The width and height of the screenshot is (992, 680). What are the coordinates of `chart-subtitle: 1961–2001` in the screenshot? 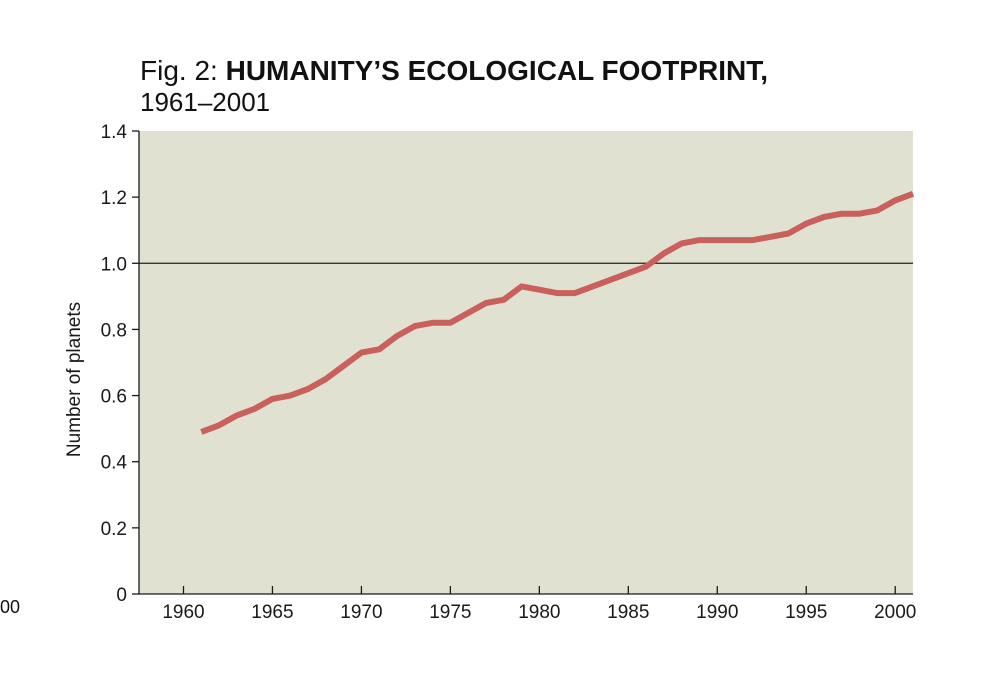 It's located at (205, 102).